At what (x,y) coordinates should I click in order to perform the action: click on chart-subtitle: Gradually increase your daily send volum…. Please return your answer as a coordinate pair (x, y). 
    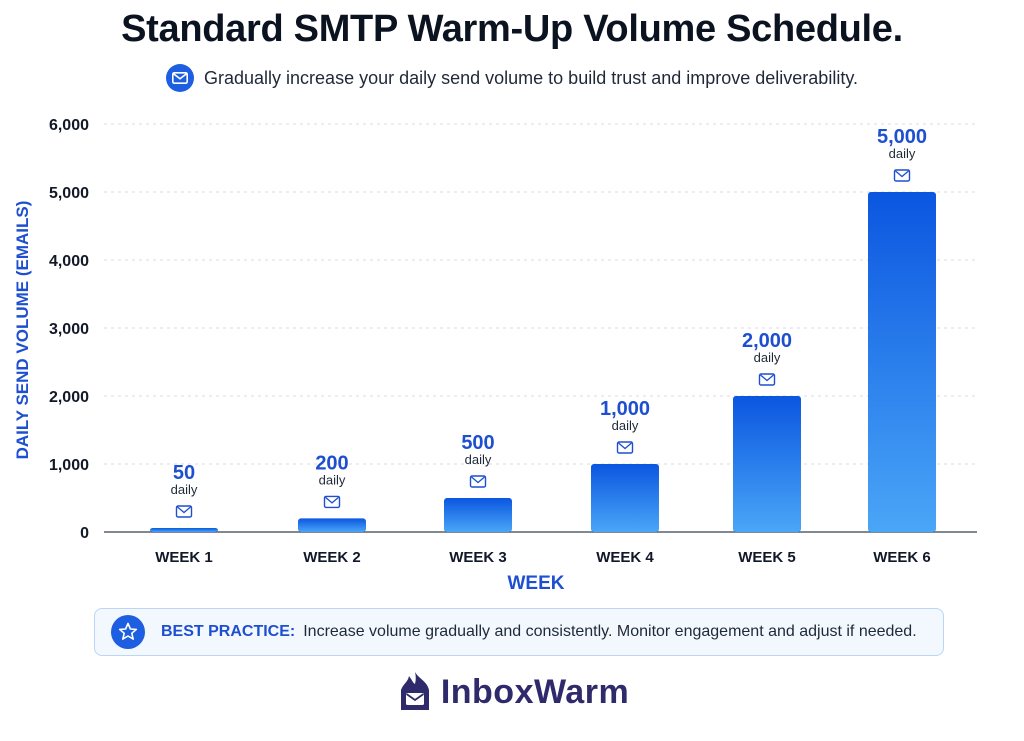
    Looking at the image, I should click on (531, 77).